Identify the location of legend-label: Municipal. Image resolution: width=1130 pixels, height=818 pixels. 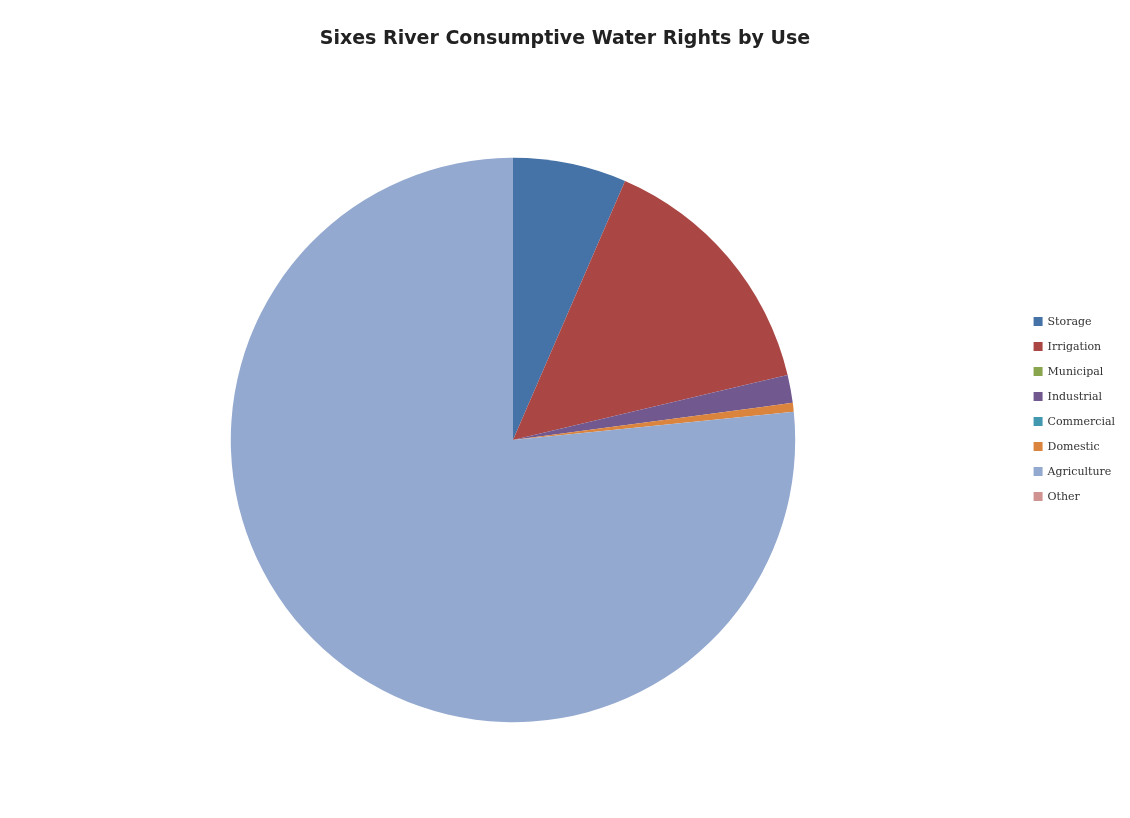
(1075, 371).